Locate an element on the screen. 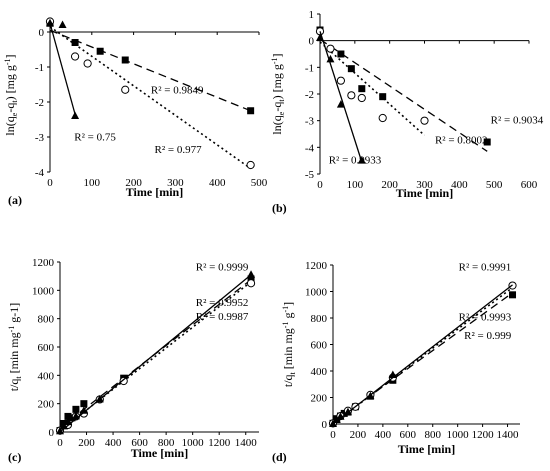 The width and height of the screenshot is (550, 471). series-circle is located at coordinates (372, 81).